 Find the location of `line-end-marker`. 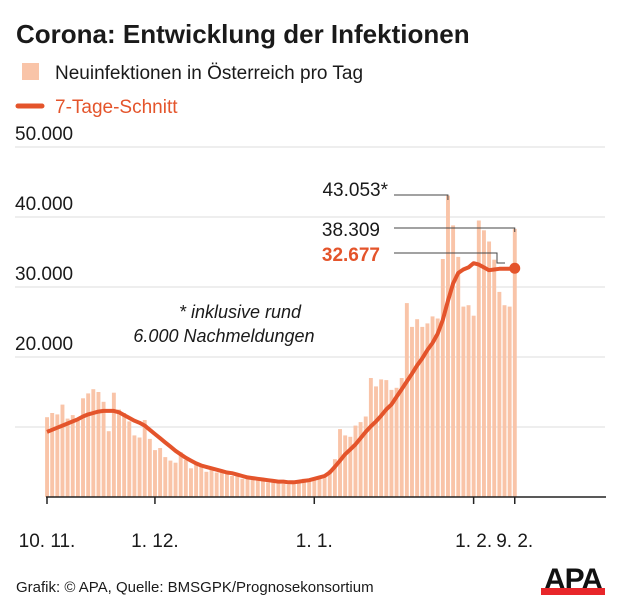

line-end-marker is located at coordinates (515, 268).